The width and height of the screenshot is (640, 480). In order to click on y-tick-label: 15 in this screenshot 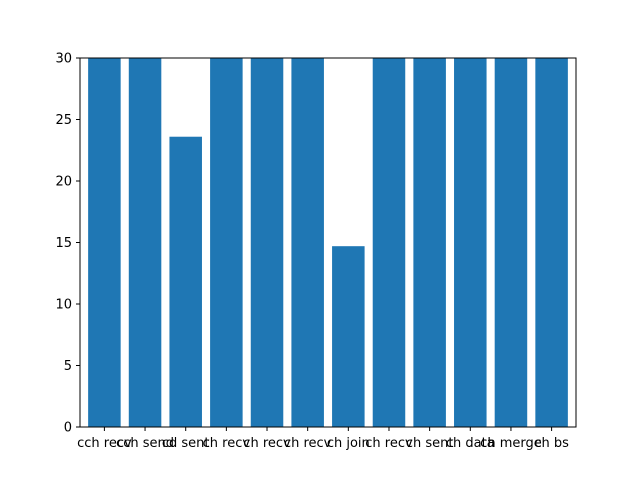, I will do `click(63, 243)`.